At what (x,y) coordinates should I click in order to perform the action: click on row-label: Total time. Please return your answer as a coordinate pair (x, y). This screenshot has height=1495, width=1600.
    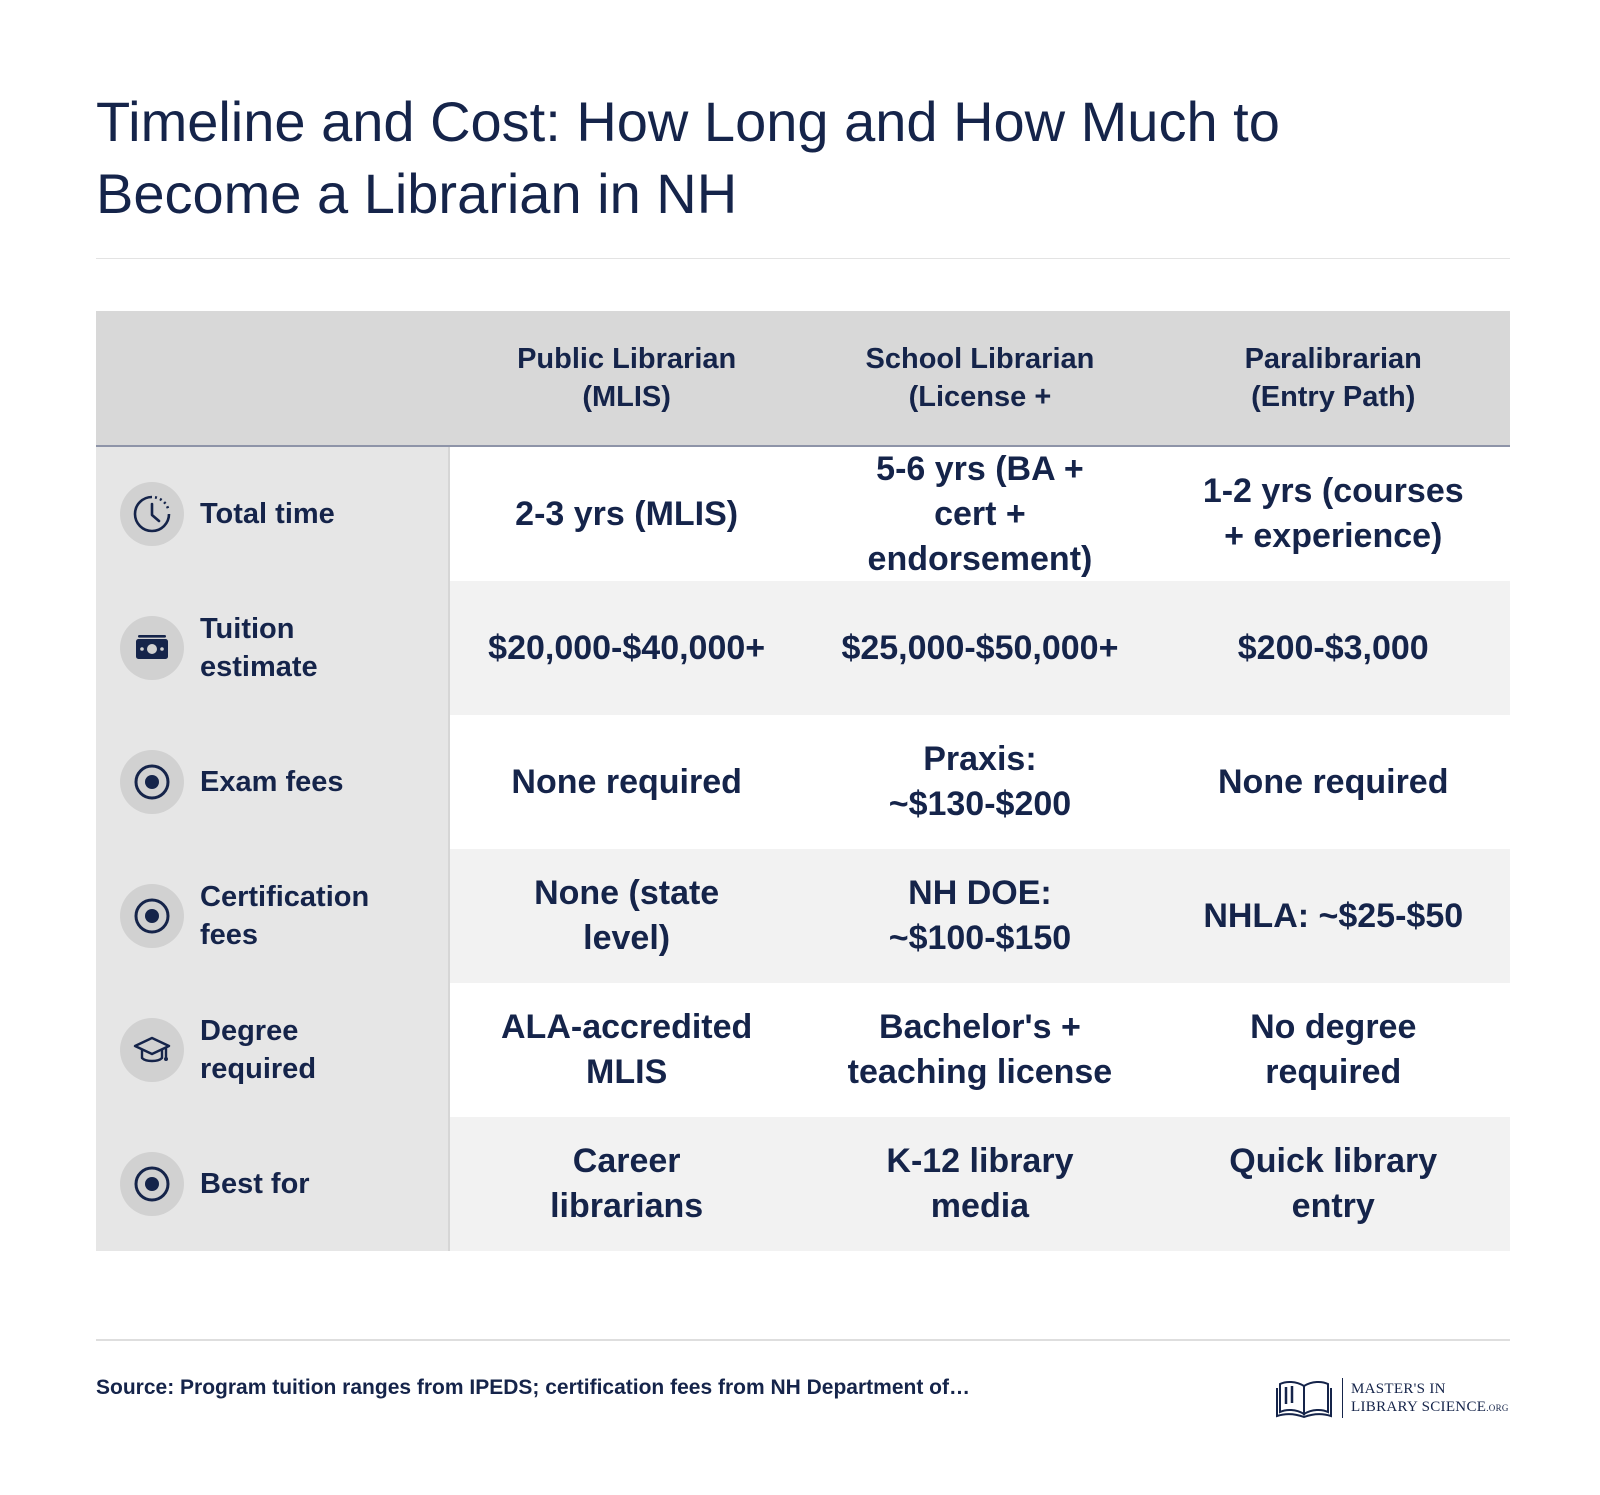
    Looking at the image, I should click on (267, 514).